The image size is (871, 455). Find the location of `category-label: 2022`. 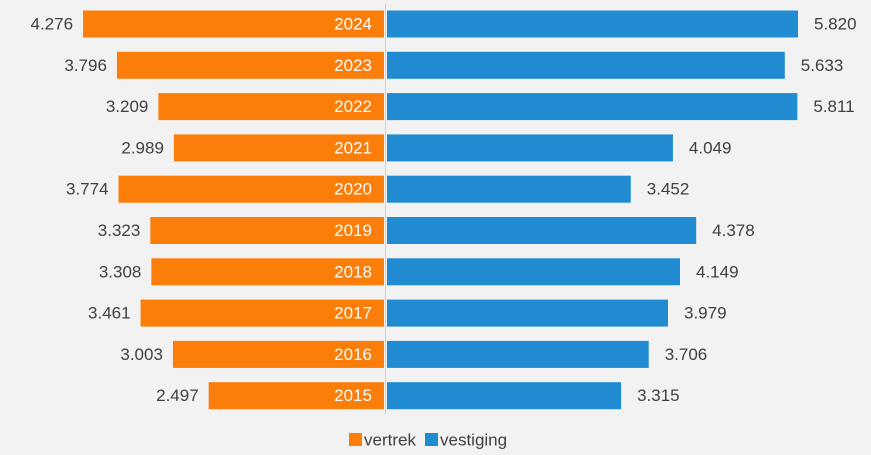

category-label: 2022 is located at coordinates (353, 106).